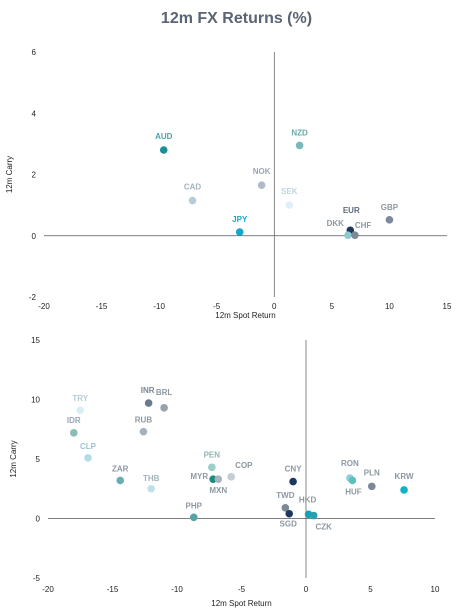 This screenshot has height=614, width=473. What do you see at coordinates (363, 225) in the screenshot?
I see `data-label-chf: CHF` at bounding box center [363, 225].